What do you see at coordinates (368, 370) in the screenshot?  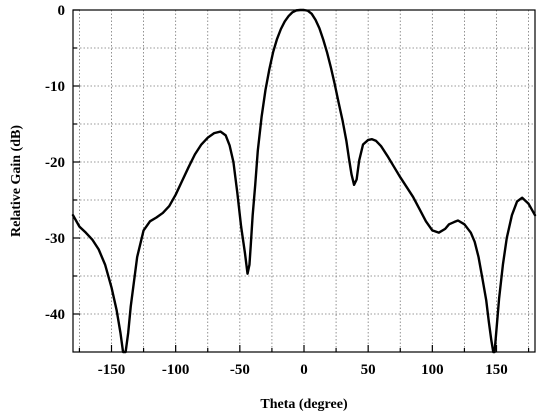 I see `x-tick-label: 50` at bounding box center [368, 370].